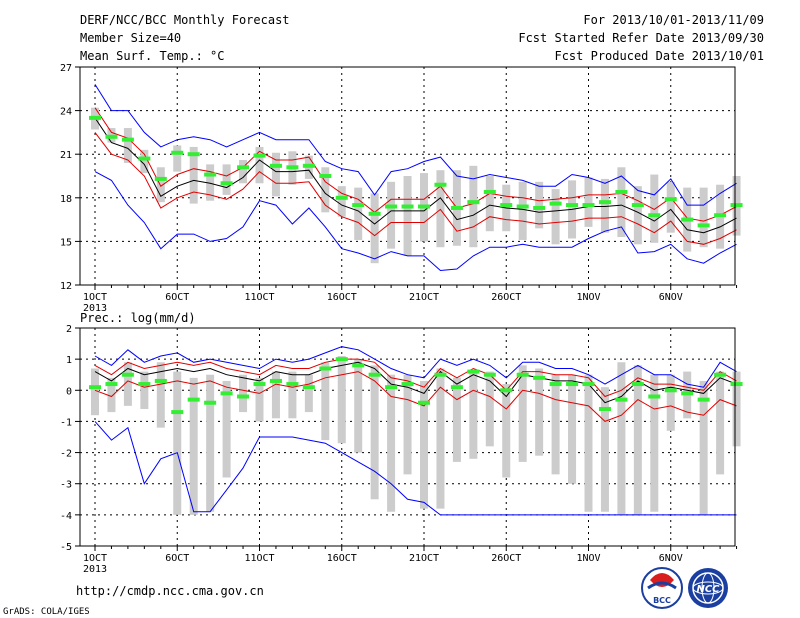 This screenshot has height=618, width=800. What do you see at coordinates (424, 297) in the screenshot?
I see `x-tick-label: 21OCT` at bounding box center [424, 297].